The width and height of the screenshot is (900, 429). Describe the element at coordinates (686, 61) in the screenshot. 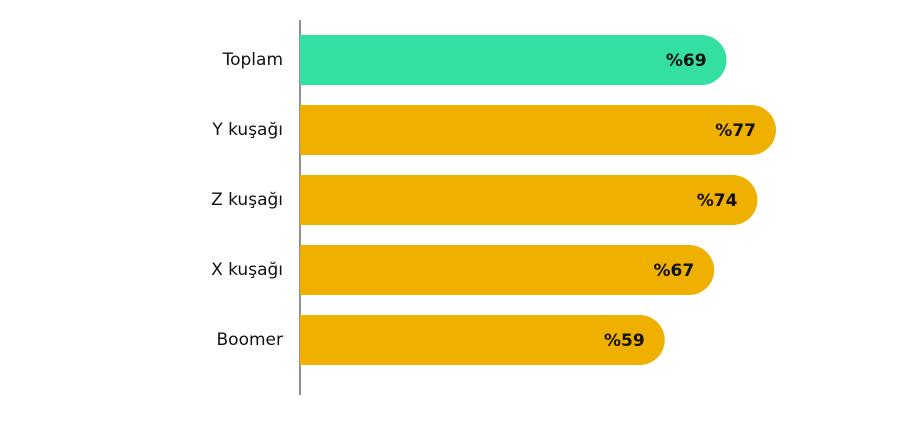

I see `value-label: %69` at that location.